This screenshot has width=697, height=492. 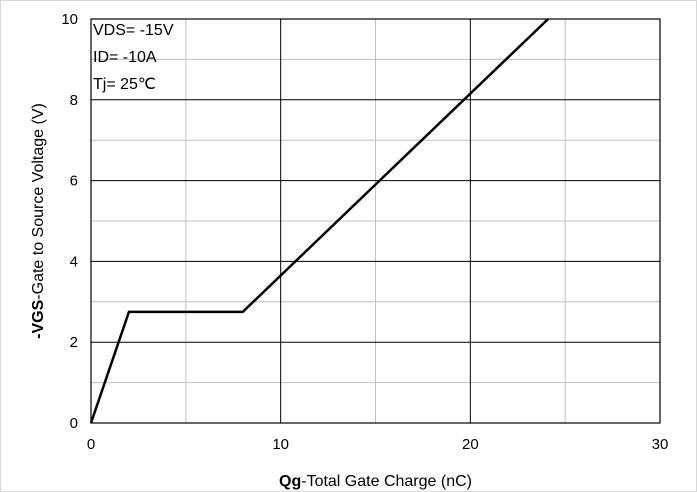 I want to click on y-tick-labels: 0 2 4 6 8 10, so click(x=69, y=221).